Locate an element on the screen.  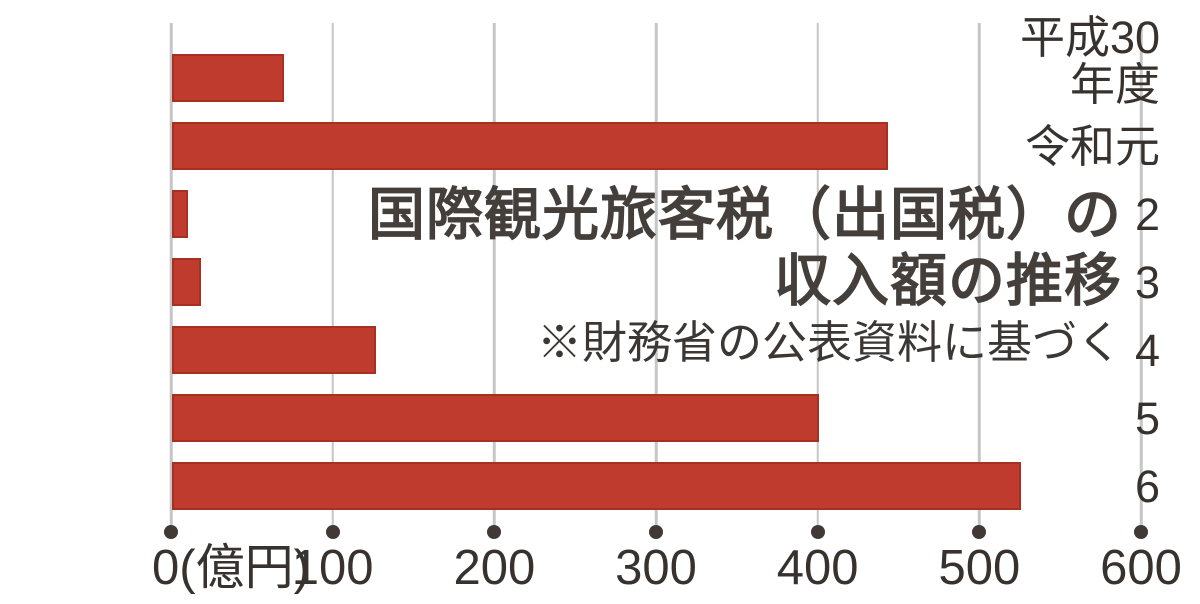
y-category-label-令和元: 令和元 is located at coordinates (1092, 146).